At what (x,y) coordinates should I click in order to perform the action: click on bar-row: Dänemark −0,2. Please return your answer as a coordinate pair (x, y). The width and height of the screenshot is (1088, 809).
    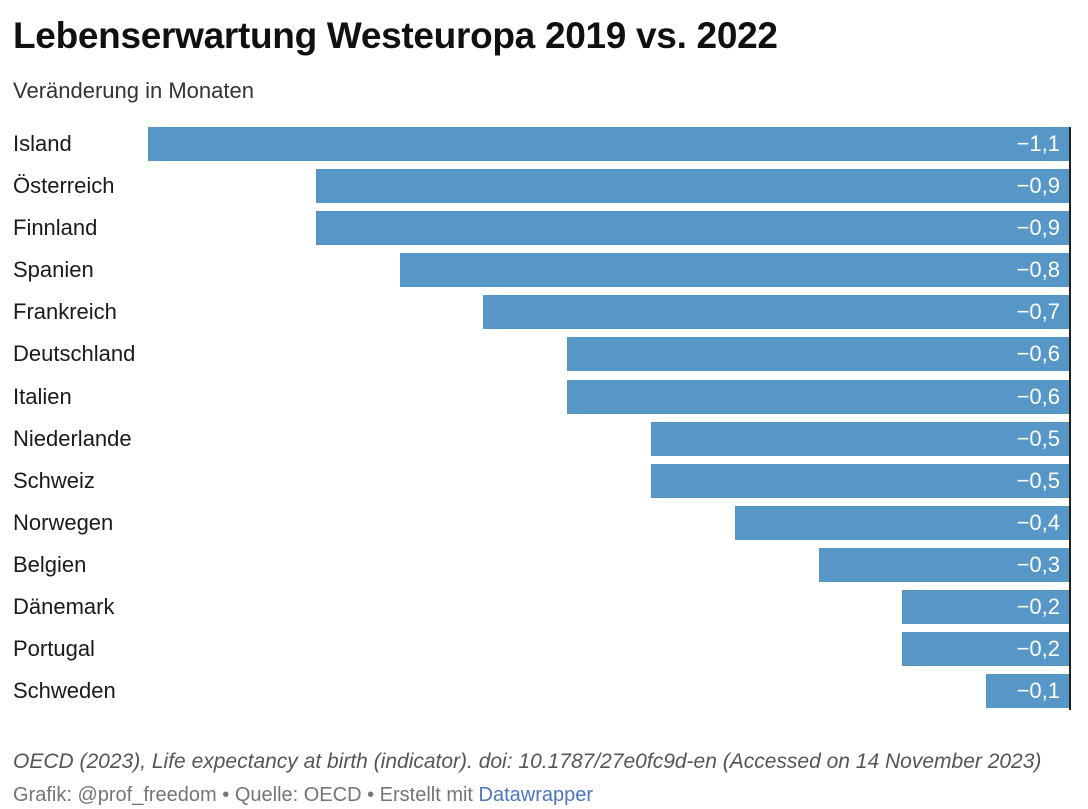
    Looking at the image, I should click on (544, 611).